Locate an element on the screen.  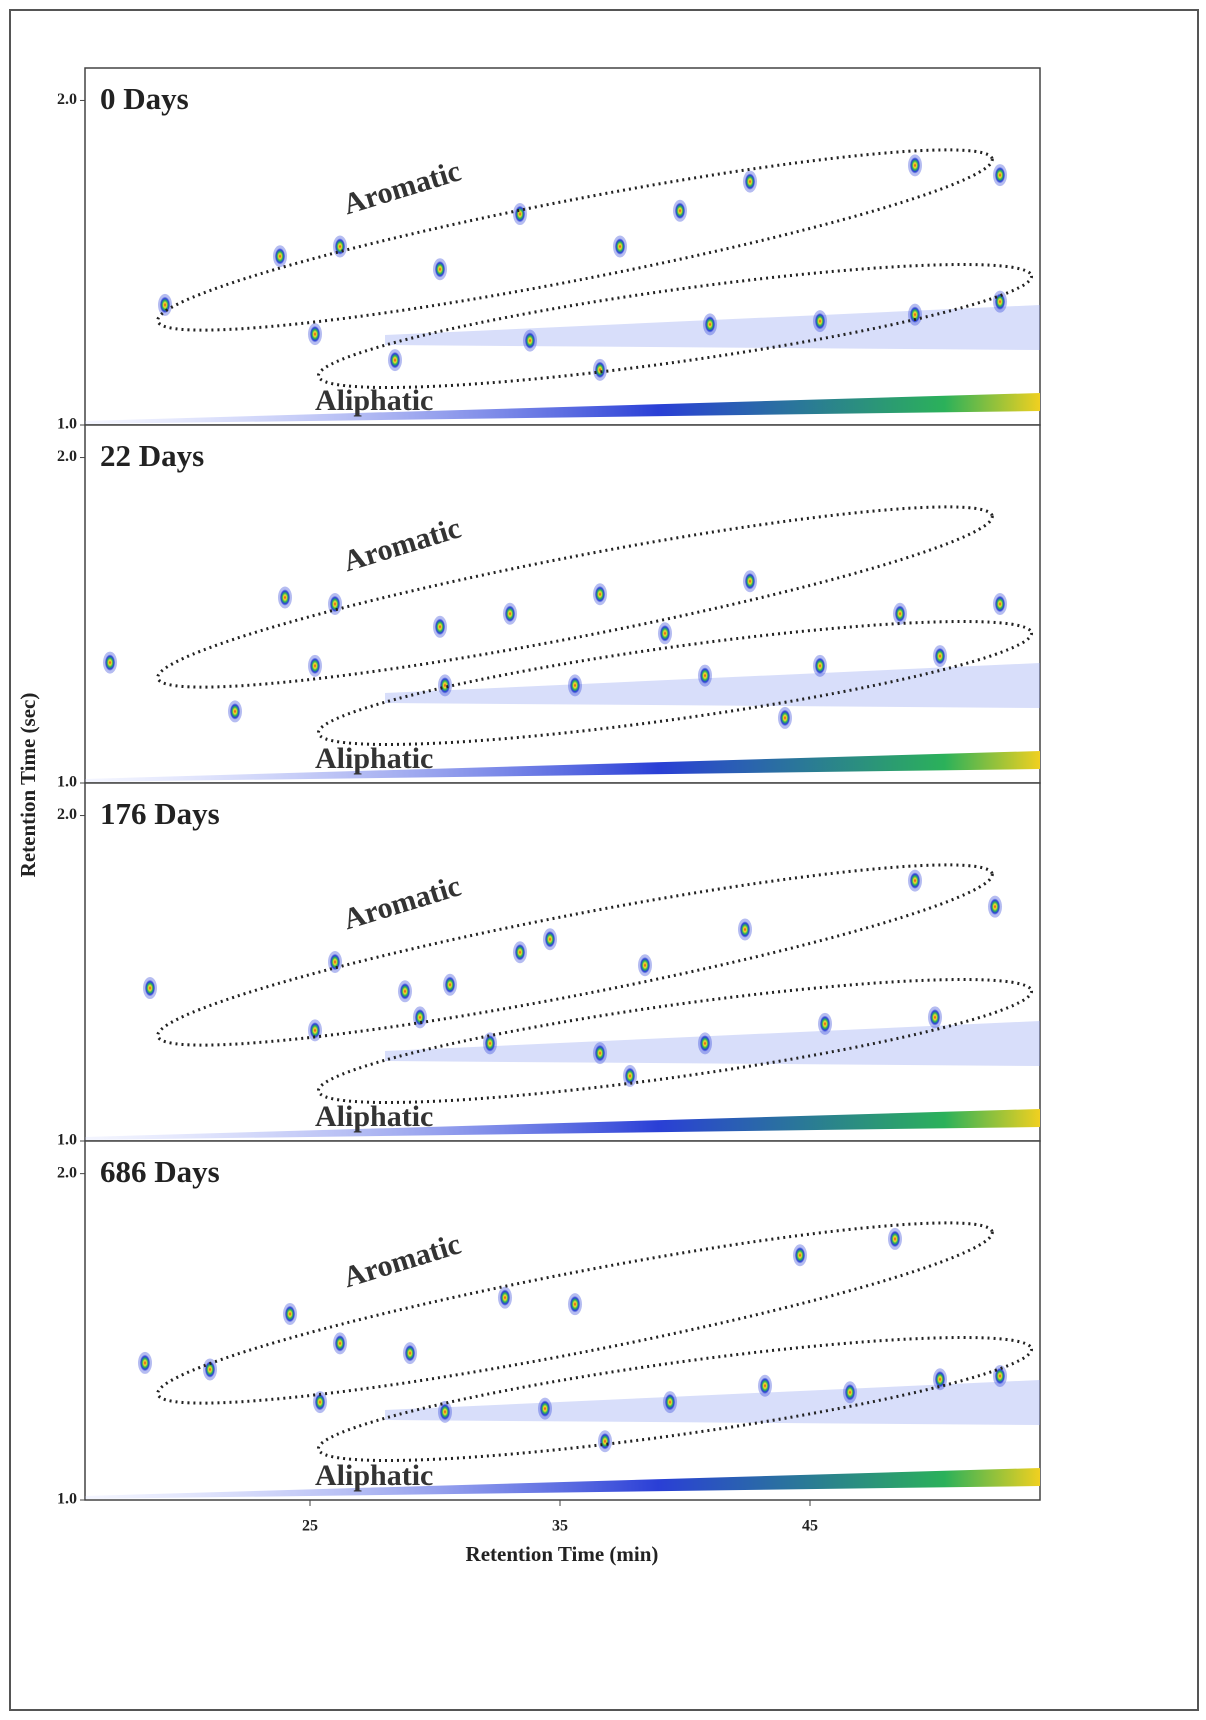
y-tick-label: 1.0 is located at coordinates (67, 782).